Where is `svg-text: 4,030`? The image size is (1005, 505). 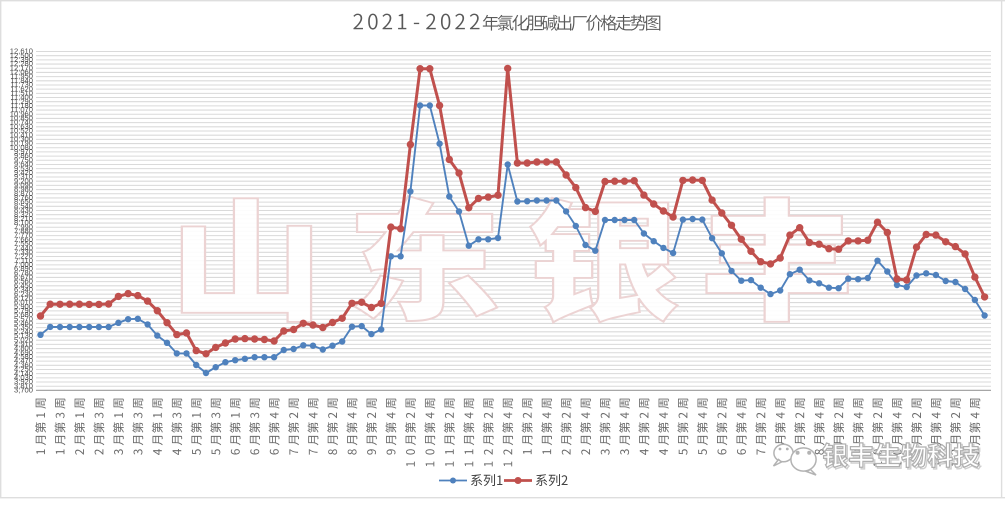
svg-text: 4,030 is located at coordinates (23, 377).